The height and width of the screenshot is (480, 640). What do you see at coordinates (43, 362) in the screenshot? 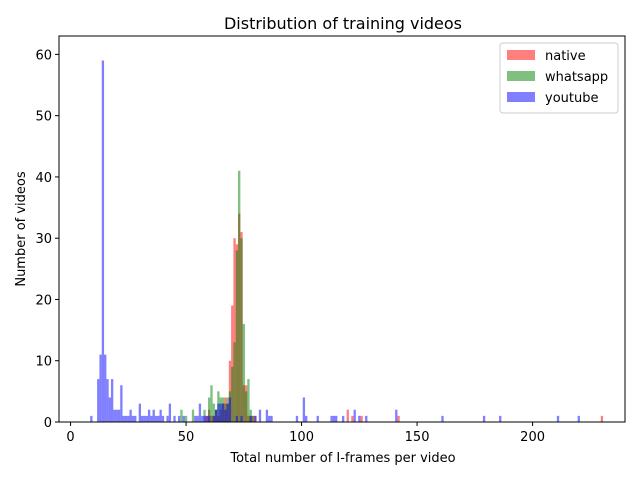
I see `y-tick-label-1: 10` at bounding box center [43, 362].